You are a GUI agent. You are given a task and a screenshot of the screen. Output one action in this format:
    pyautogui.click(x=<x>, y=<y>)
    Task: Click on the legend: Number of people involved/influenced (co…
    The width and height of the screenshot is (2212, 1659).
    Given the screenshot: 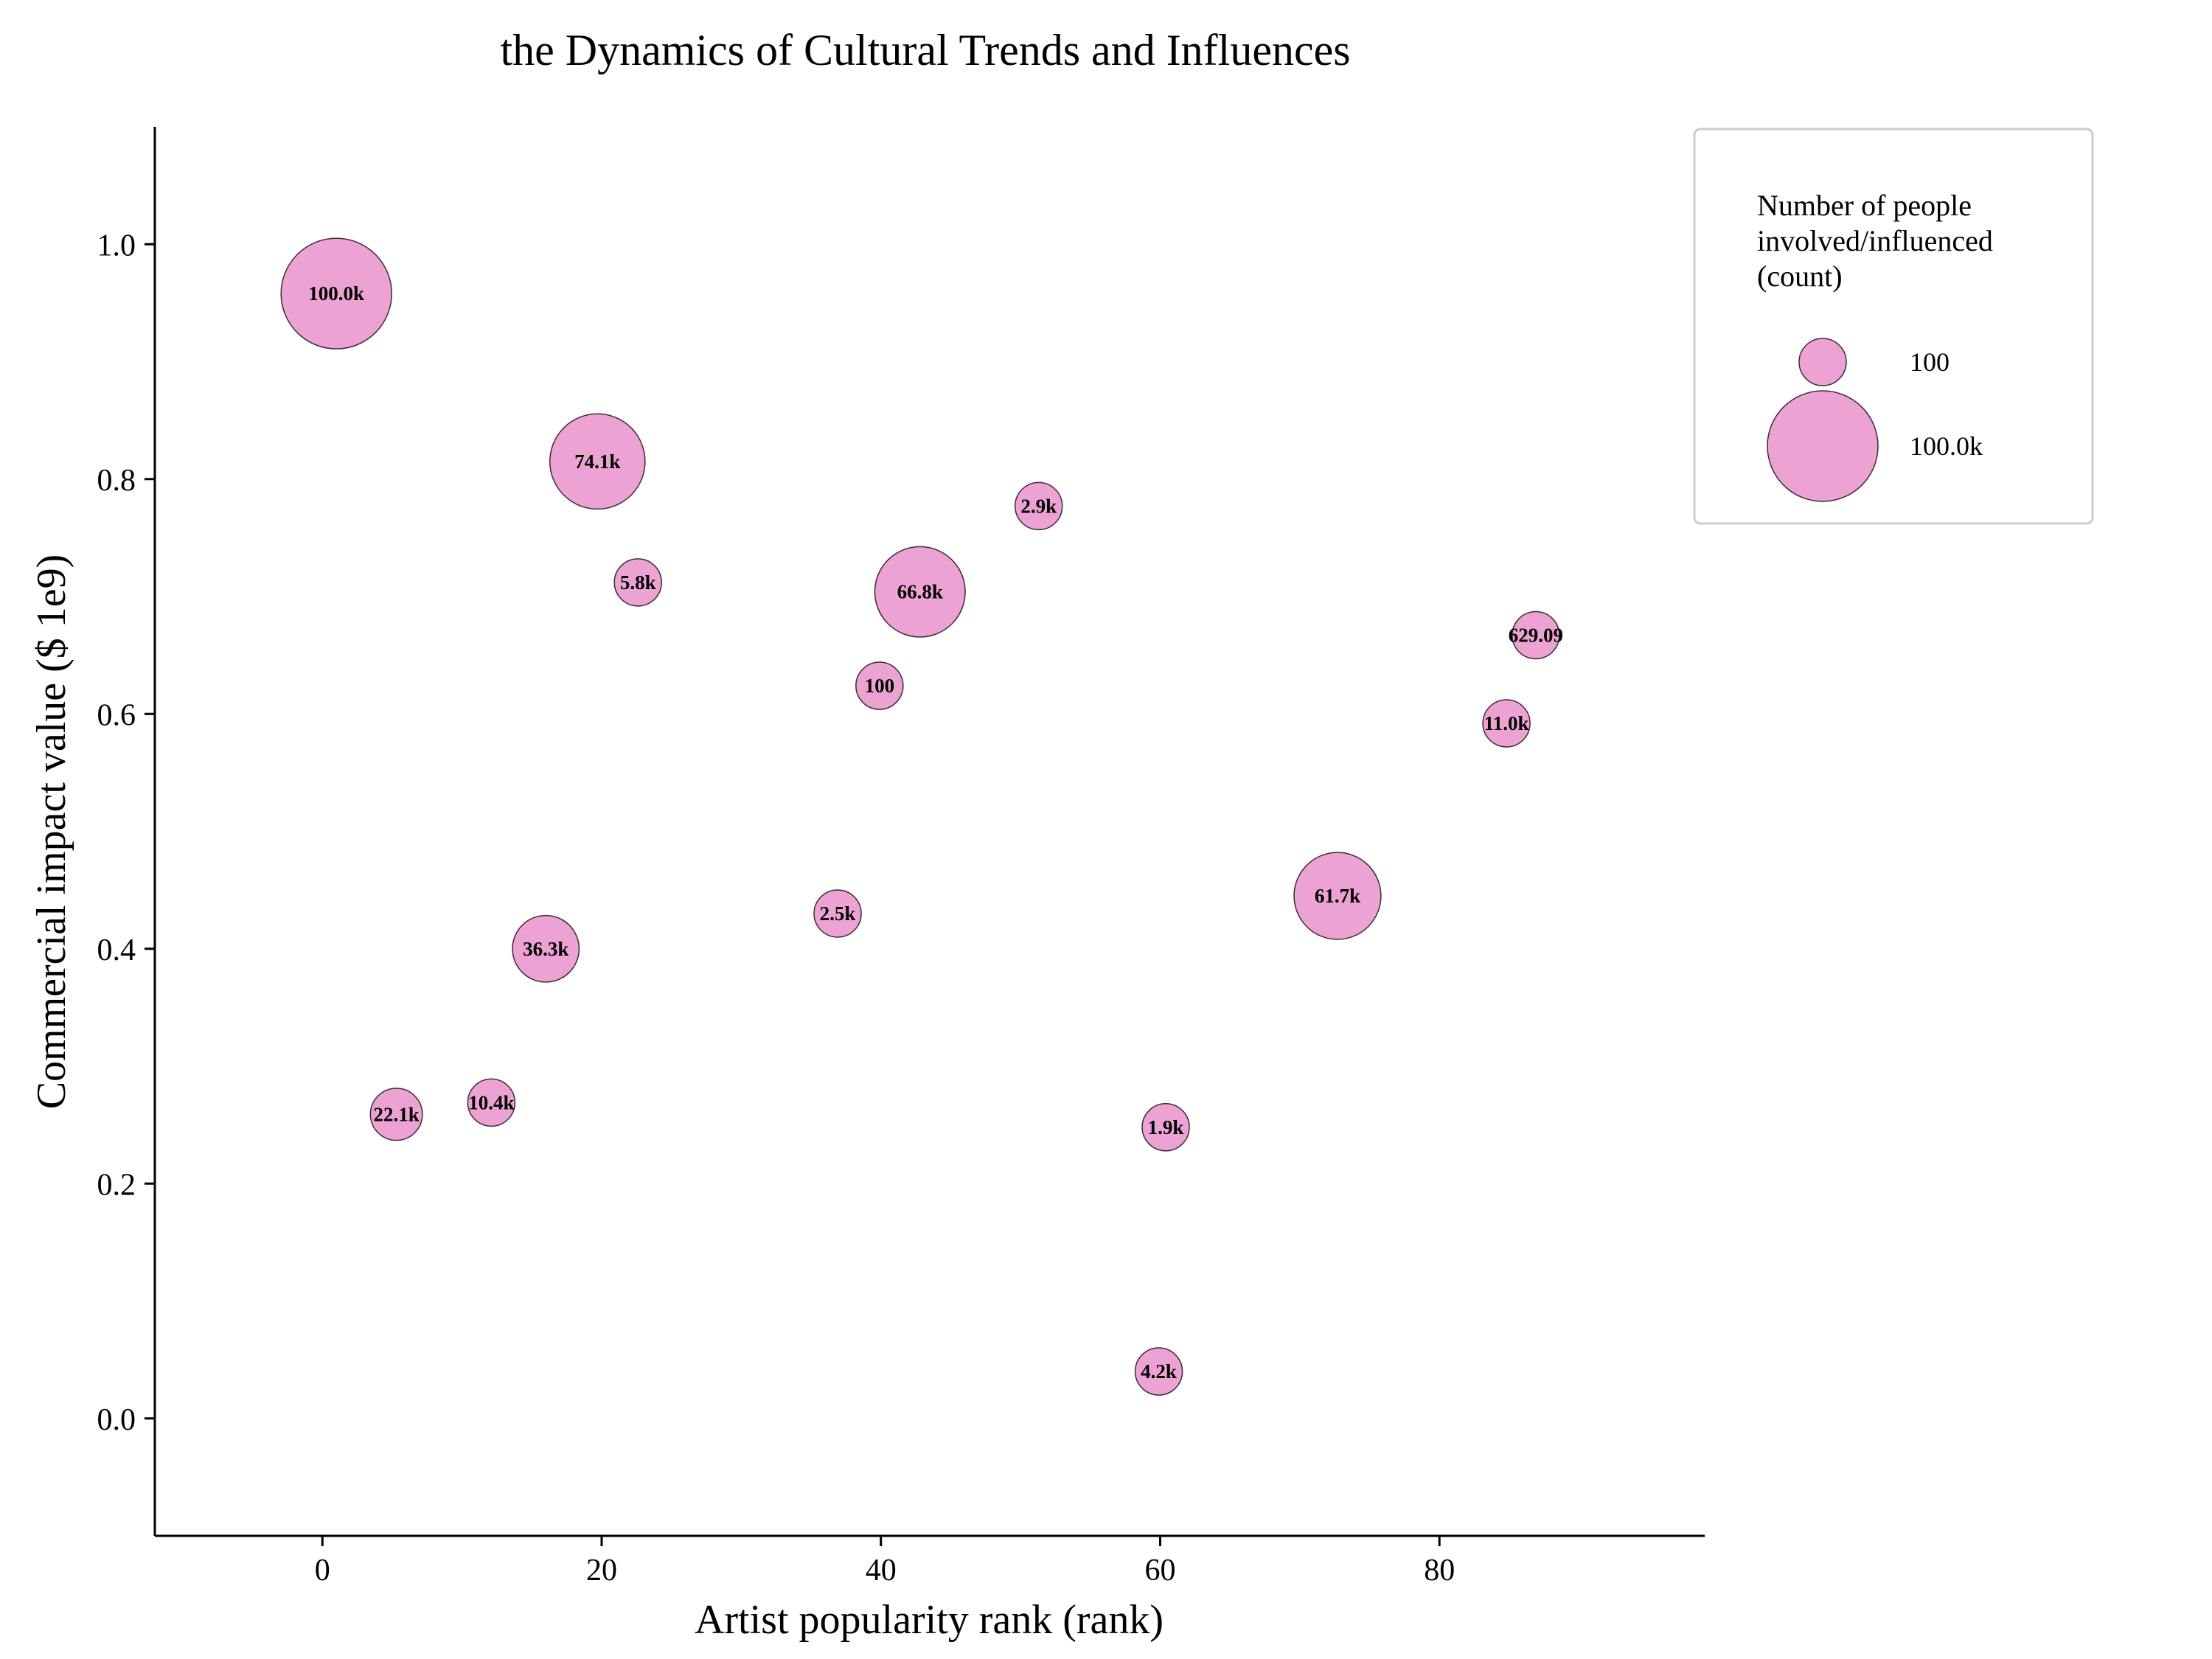 What is the action you would take?
    pyautogui.click(x=1893, y=326)
    